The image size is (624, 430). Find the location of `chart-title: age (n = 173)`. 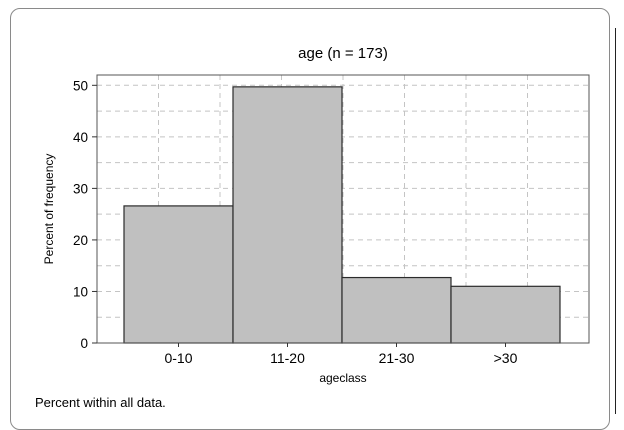

chart-title: age (n = 173) is located at coordinates (343, 53).